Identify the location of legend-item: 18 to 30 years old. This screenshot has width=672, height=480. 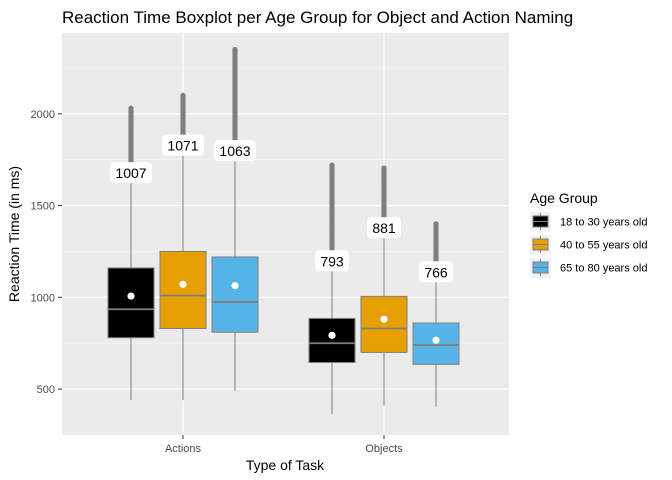
(588, 222).